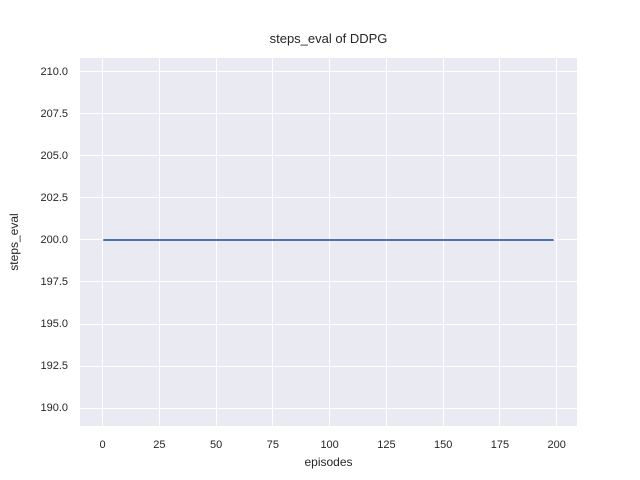 Image resolution: width=640 pixels, height=480 pixels. I want to click on x-axis-label: episodes, so click(328, 462).